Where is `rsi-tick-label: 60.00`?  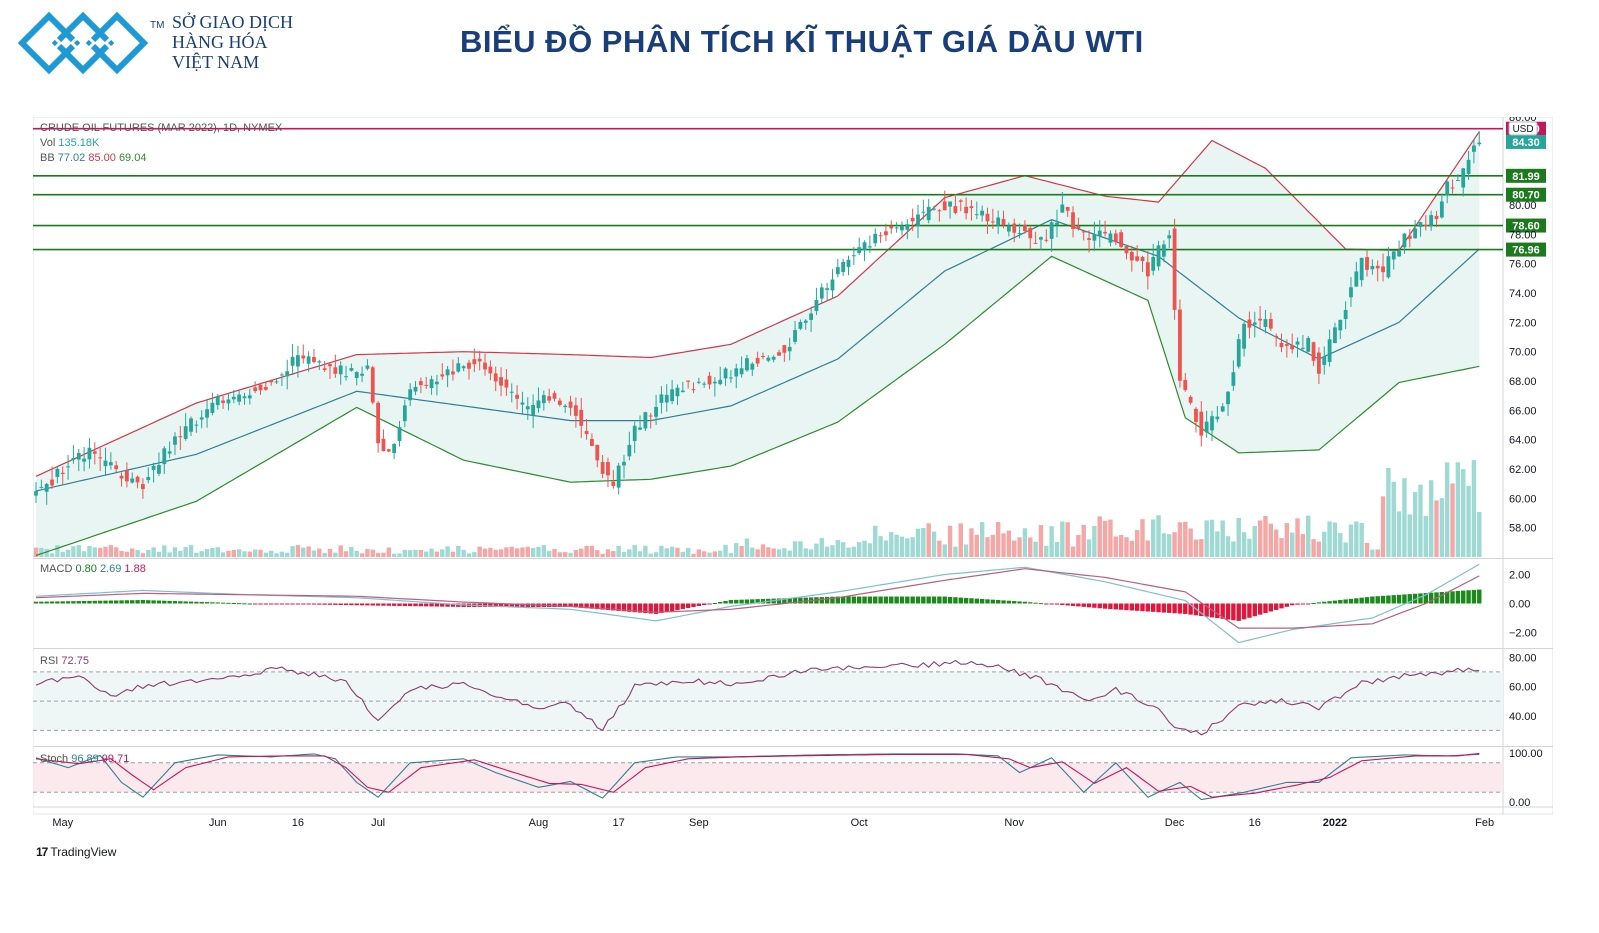 rsi-tick-label: 60.00 is located at coordinates (1523, 688).